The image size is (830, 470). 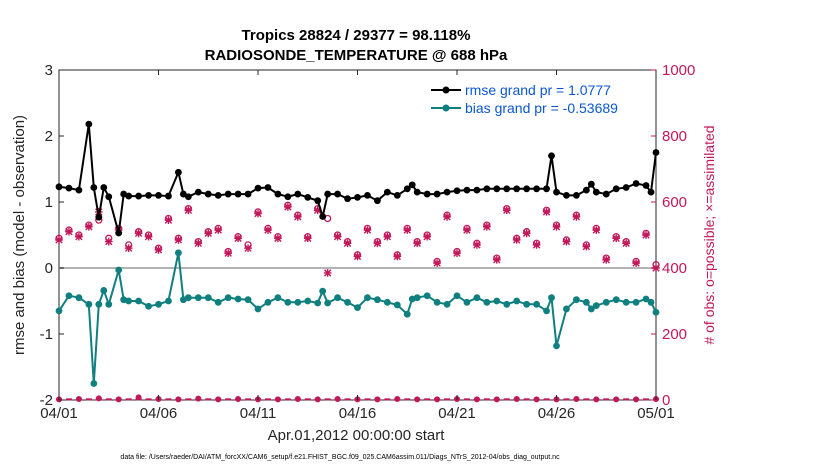 I want to click on y-tick-label: 2, so click(x=49, y=136).